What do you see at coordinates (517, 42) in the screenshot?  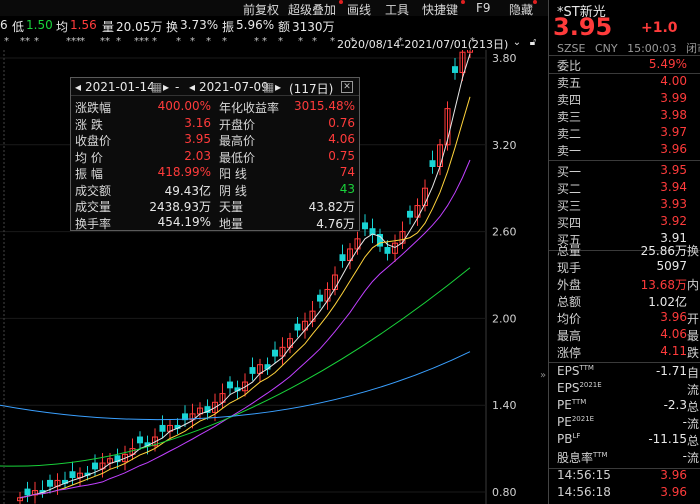 I see `range-dropdown-icon: ⌄` at bounding box center [517, 42].